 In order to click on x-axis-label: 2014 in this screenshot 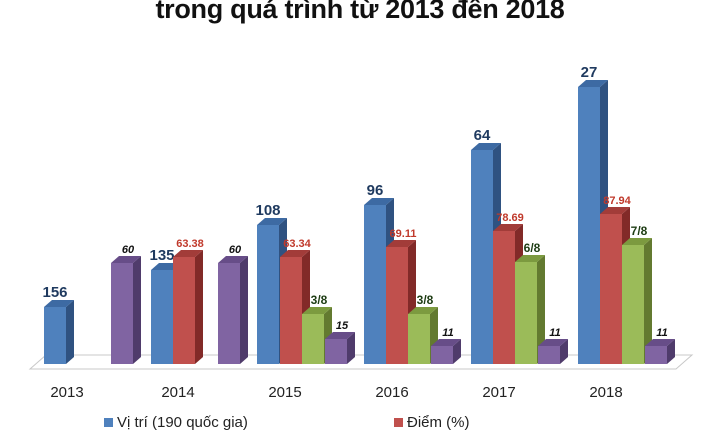, I will do `click(178, 392)`.